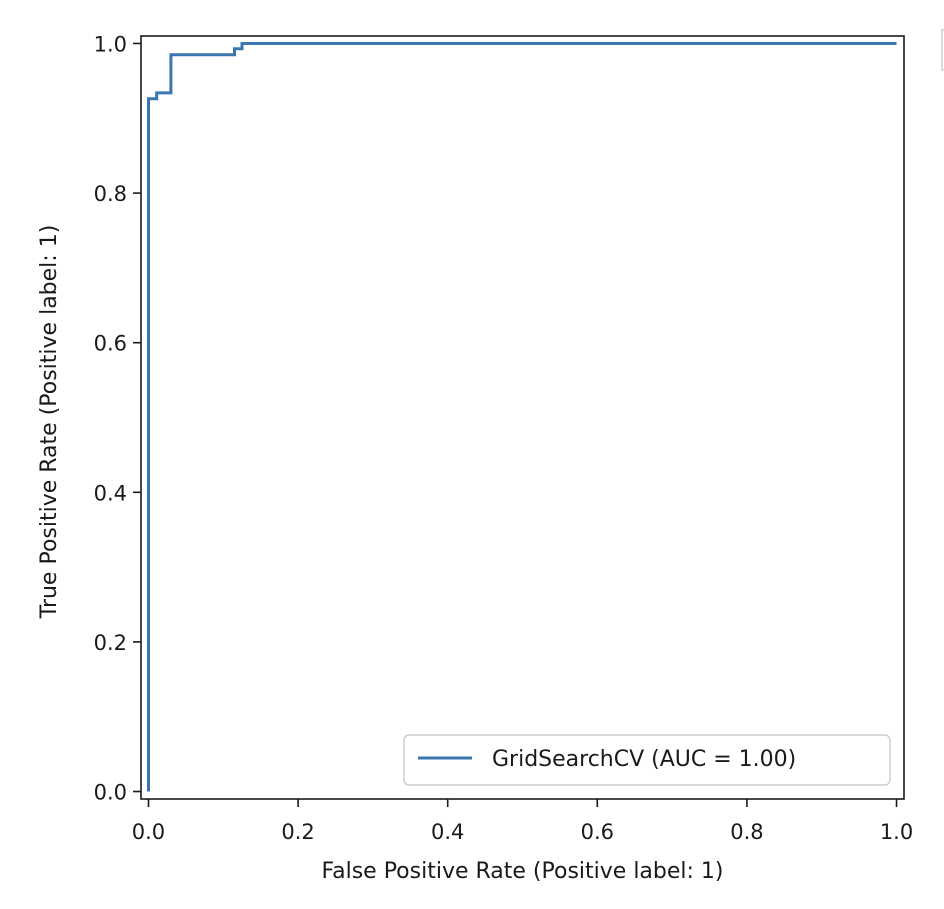  Describe the element at coordinates (110, 493) in the screenshot. I see `y-tick-label: 0.4` at that location.